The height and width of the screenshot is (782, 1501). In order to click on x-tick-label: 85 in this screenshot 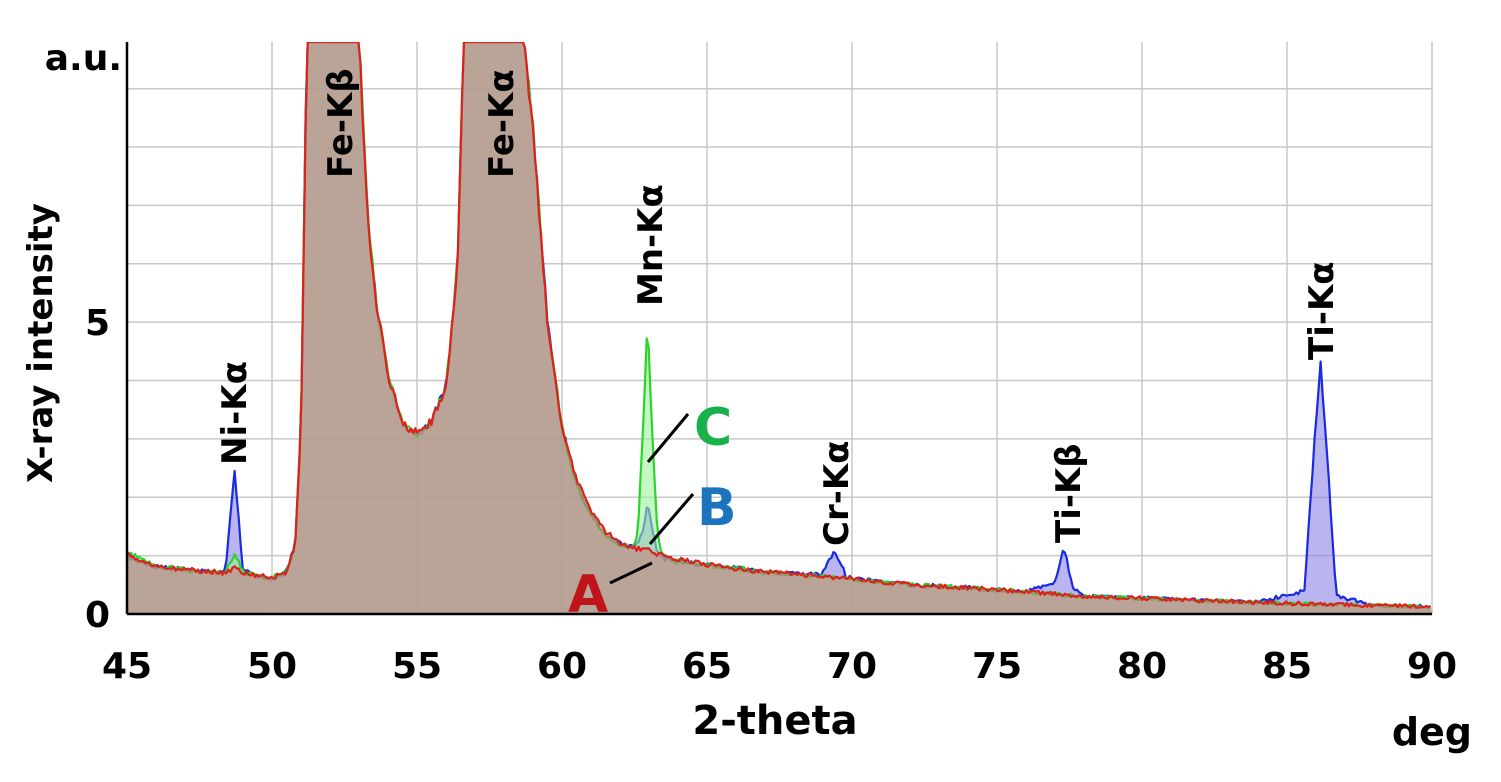, I will do `click(1287, 666)`.